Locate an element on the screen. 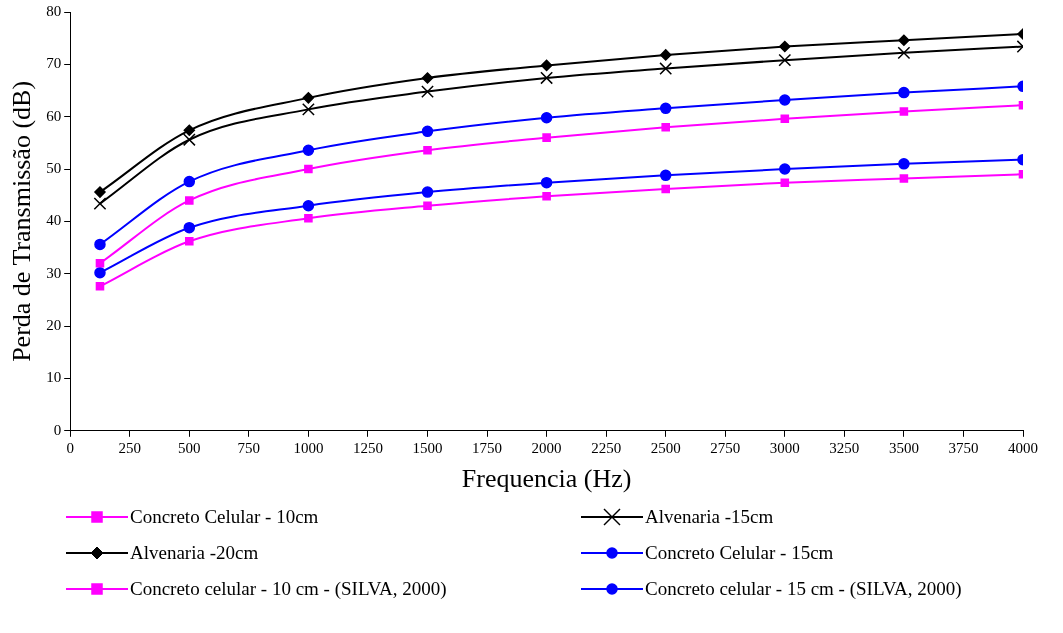 The image size is (1063, 633). x-tick-label: 3500 is located at coordinates (903, 447).